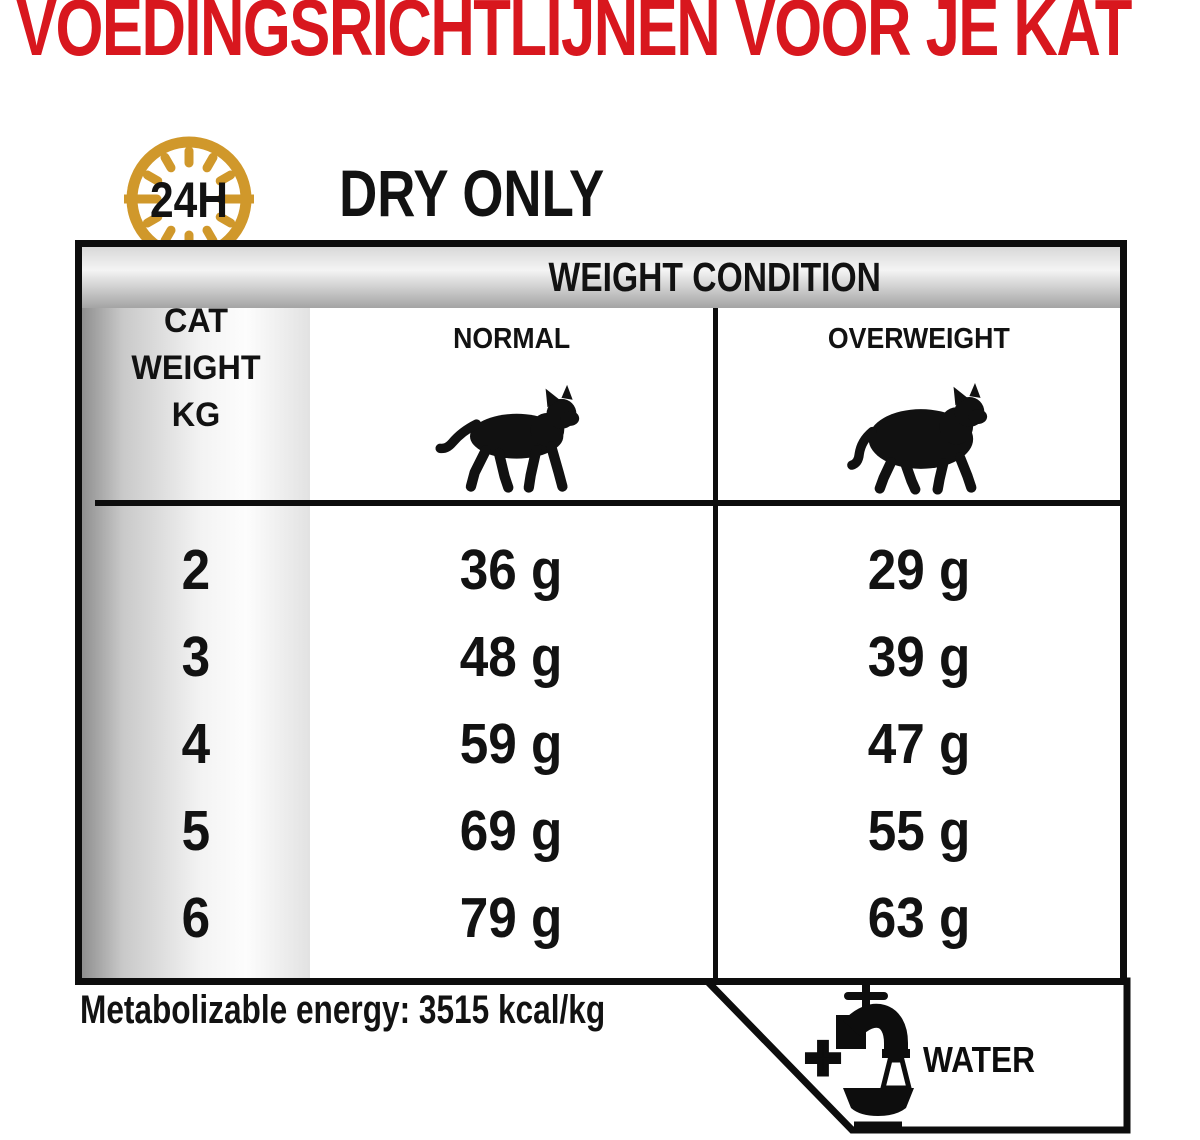 This screenshot has width=1200, height=1140. Describe the element at coordinates (919, 338) in the screenshot. I see `column-header-overweight: OVERWEIGHT` at that location.